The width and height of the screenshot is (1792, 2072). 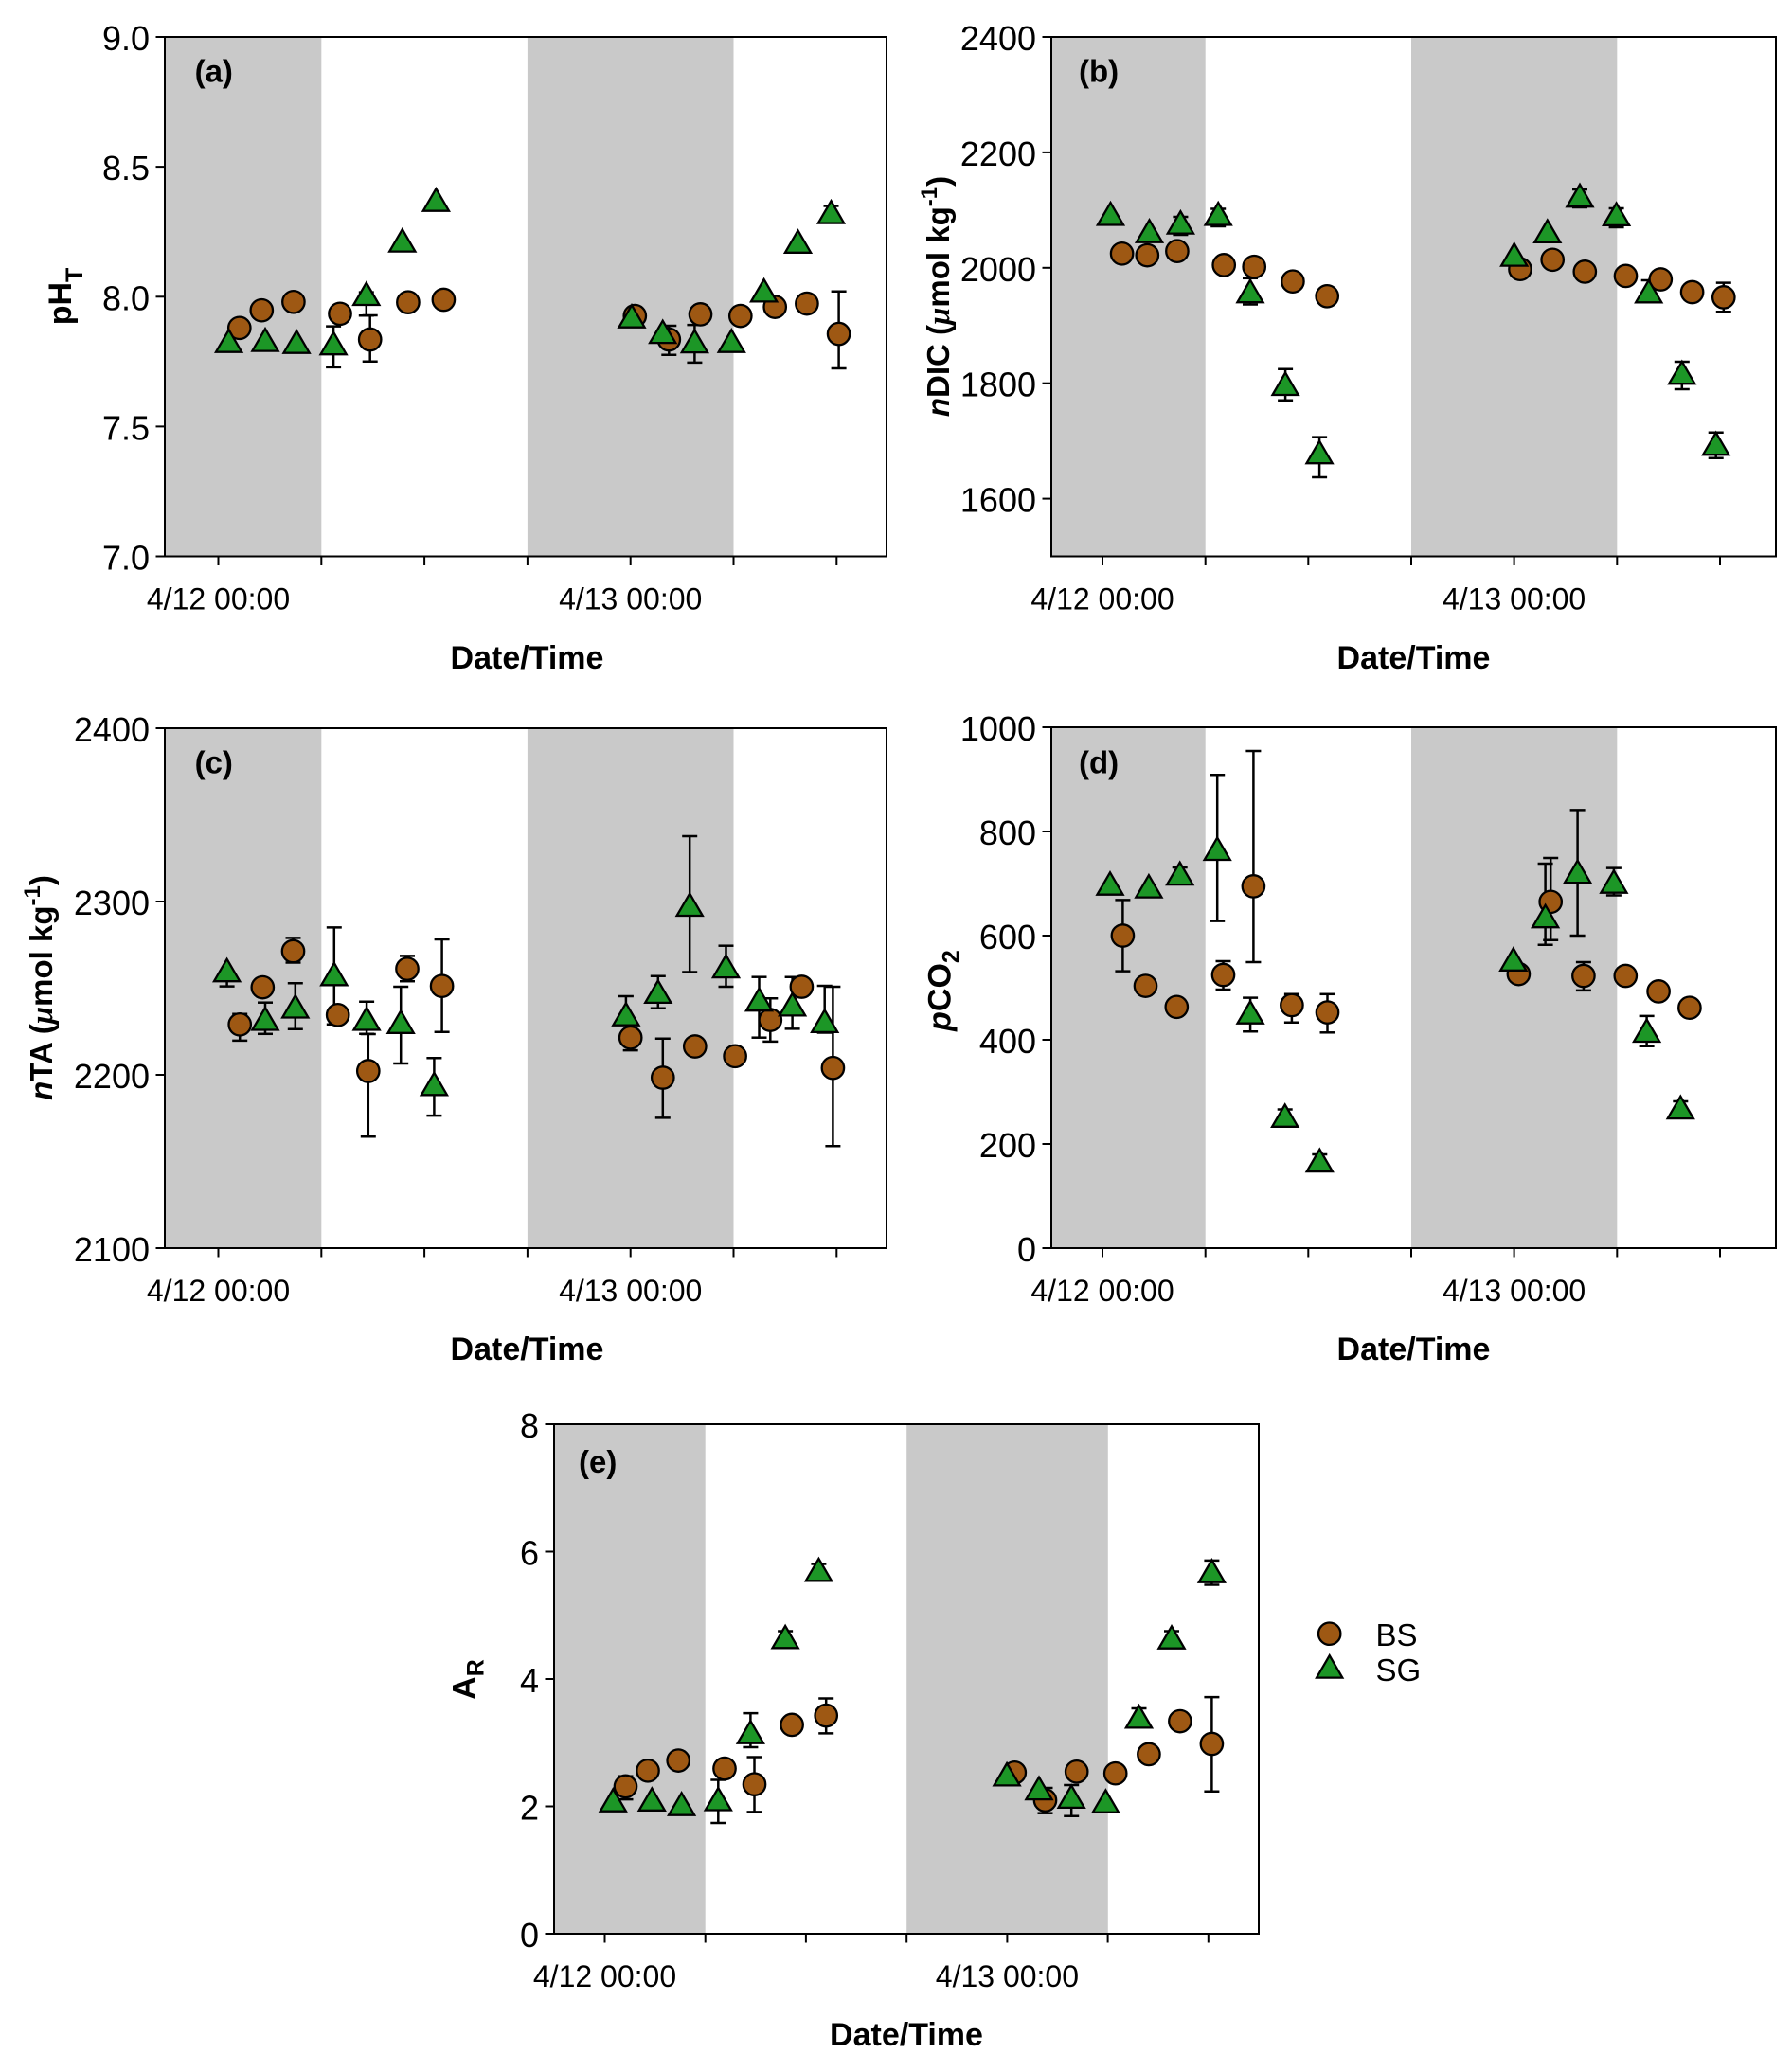 I want to click on svg-text: nDIC (μmol kg-1), so click(x=937, y=296).